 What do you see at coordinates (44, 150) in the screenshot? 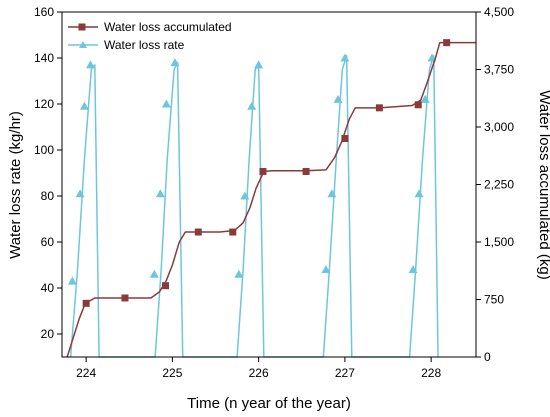
I see `y-left-tick-label-4: 100` at bounding box center [44, 150].